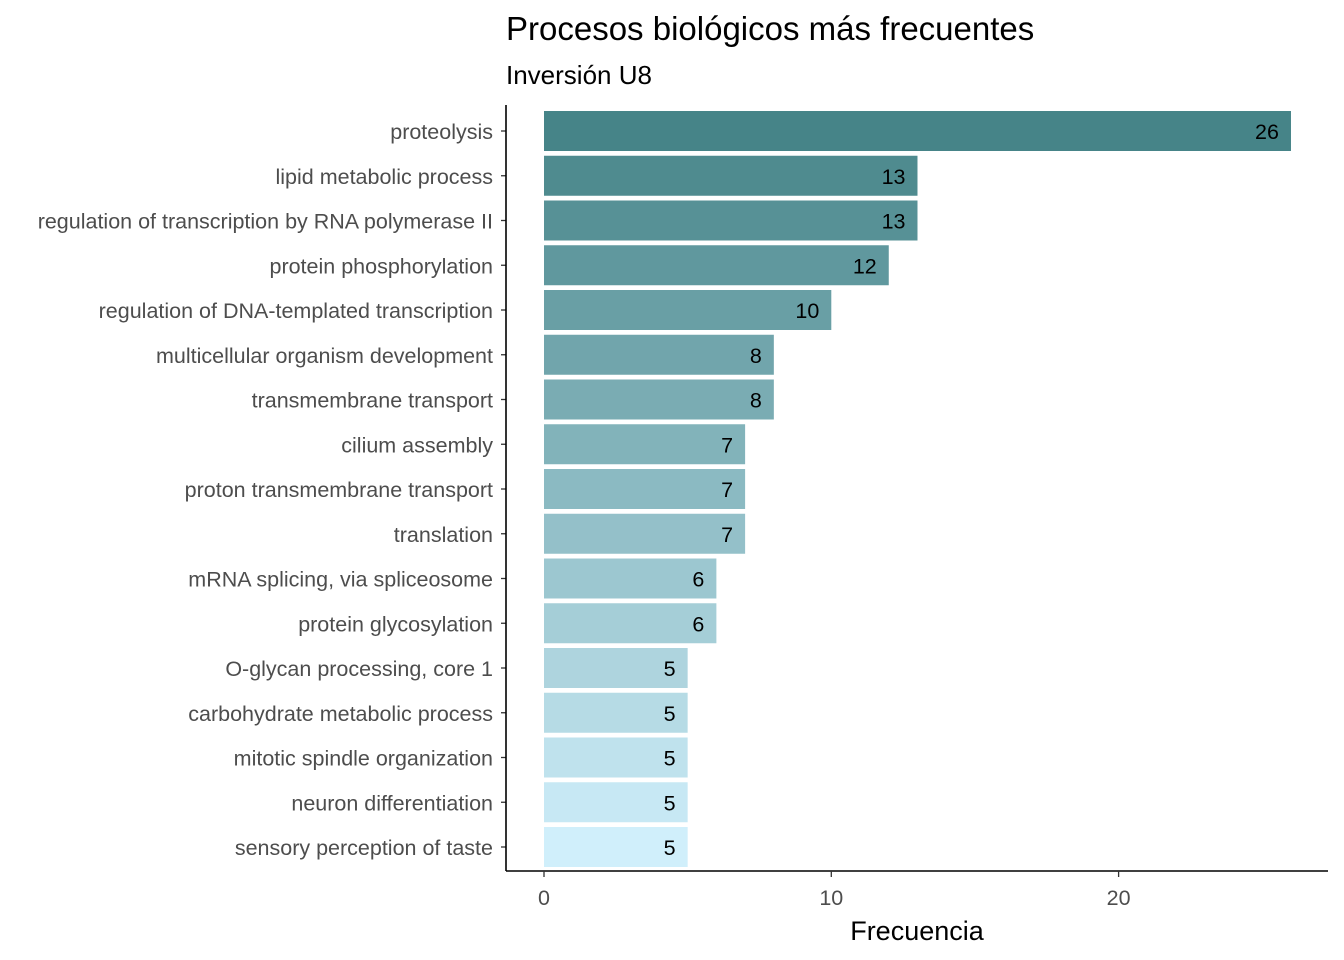  Describe the element at coordinates (443, 535) in the screenshot. I see `category-label: translation` at that location.